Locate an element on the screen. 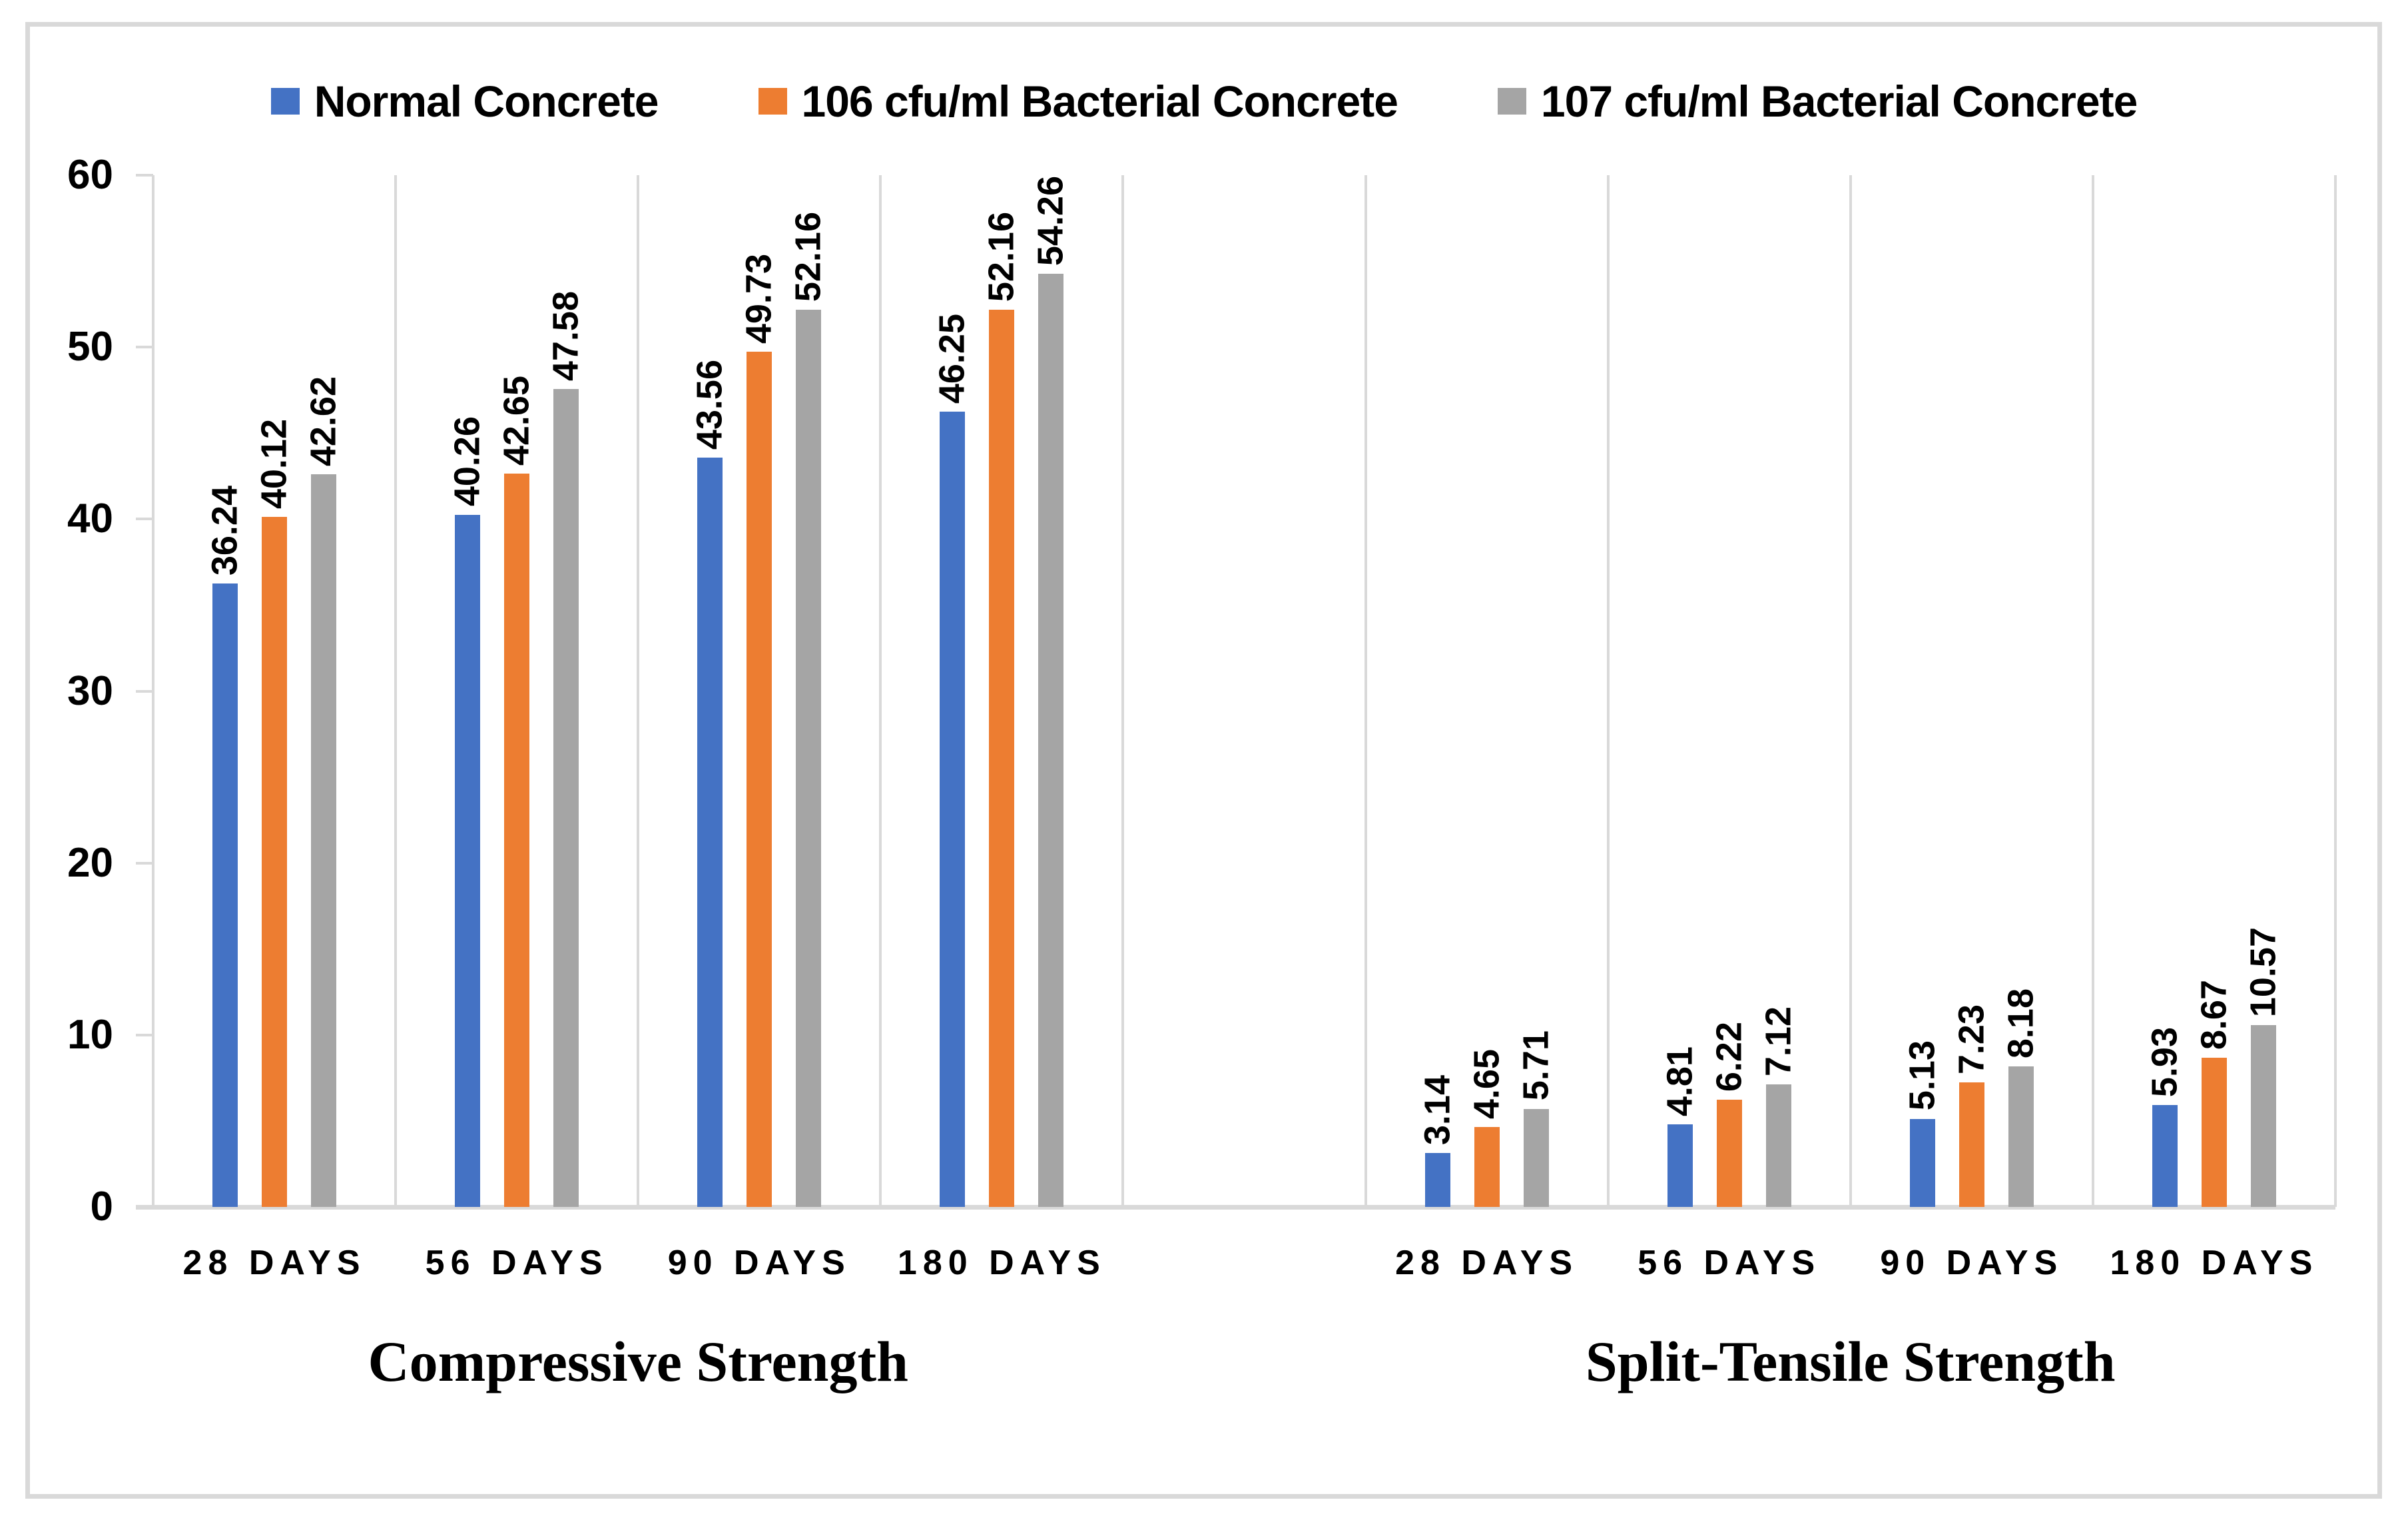 The width and height of the screenshot is (2408, 1516). data-label: 40.26 is located at coordinates (467, 461).